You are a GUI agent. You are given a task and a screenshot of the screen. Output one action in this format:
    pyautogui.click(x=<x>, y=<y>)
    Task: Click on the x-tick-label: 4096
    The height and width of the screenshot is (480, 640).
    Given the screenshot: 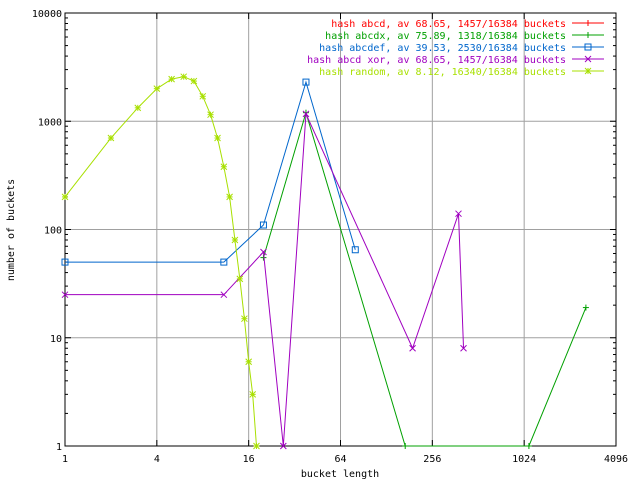 What is the action you would take?
    pyautogui.click(x=616, y=459)
    